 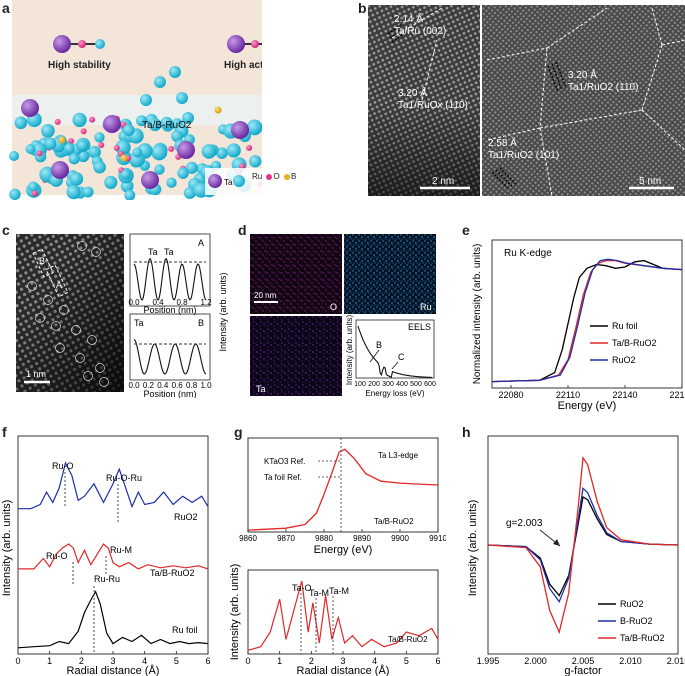 I want to click on panel-label: f, so click(x=4, y=432).